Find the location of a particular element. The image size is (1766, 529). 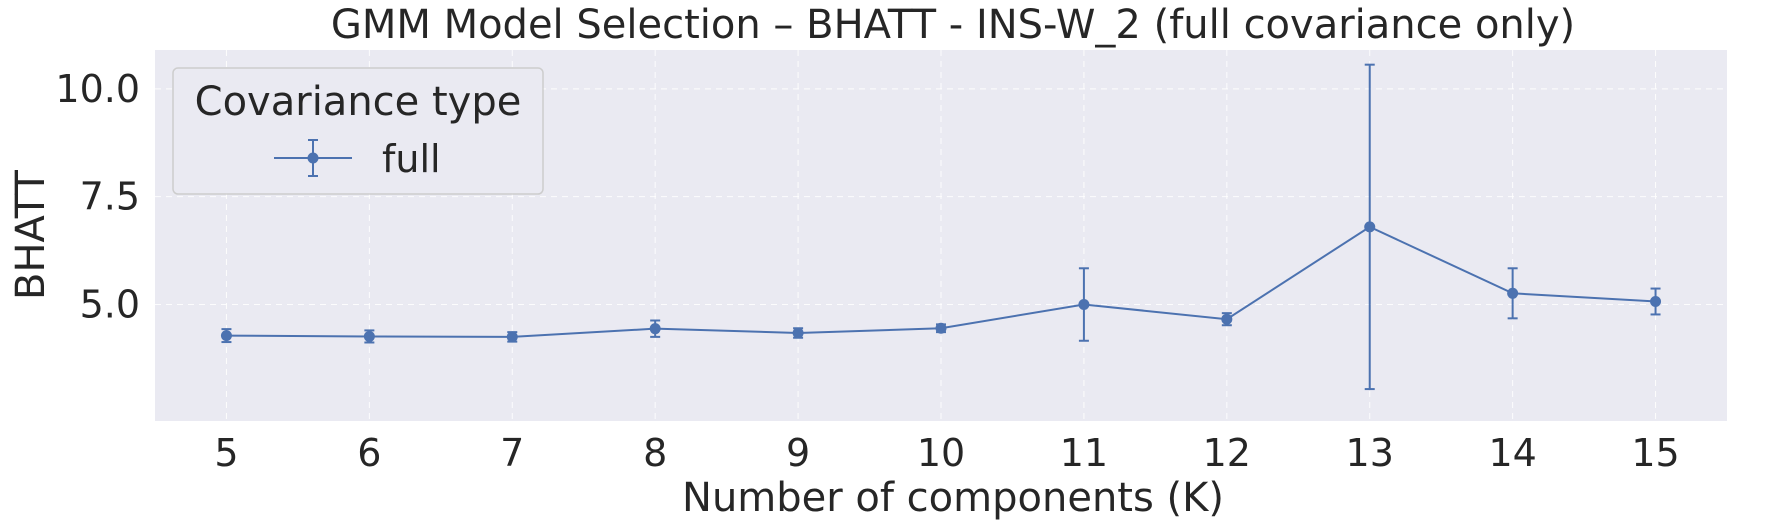

y-tick-label: 10.0 is located at coordinates (97, 89).